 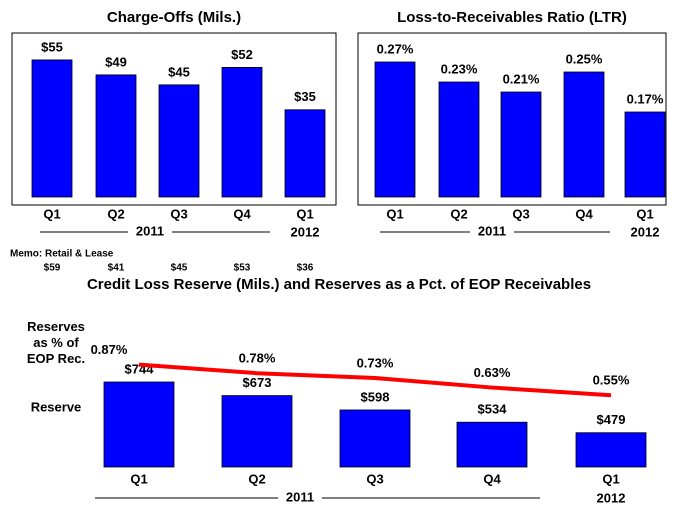 I want to click on memo-value: $53, so click(x=242, y=268).